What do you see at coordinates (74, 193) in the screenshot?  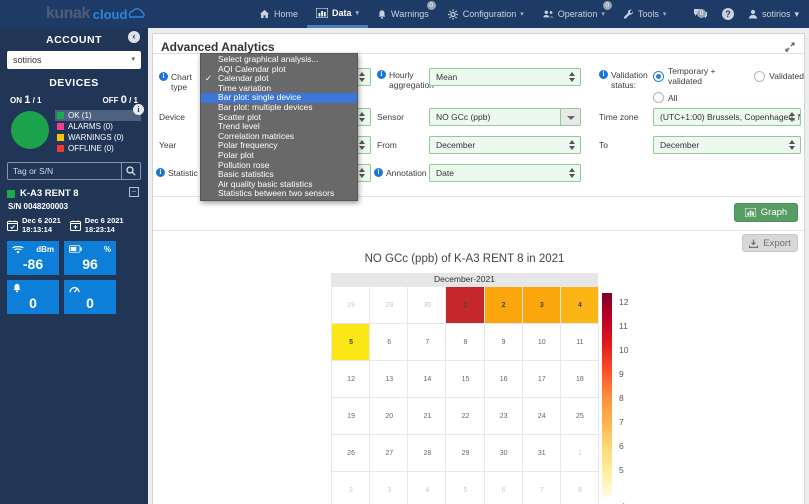 I see `device-header: K-A3 RENT 8 −` at bounding box center [74, 193].